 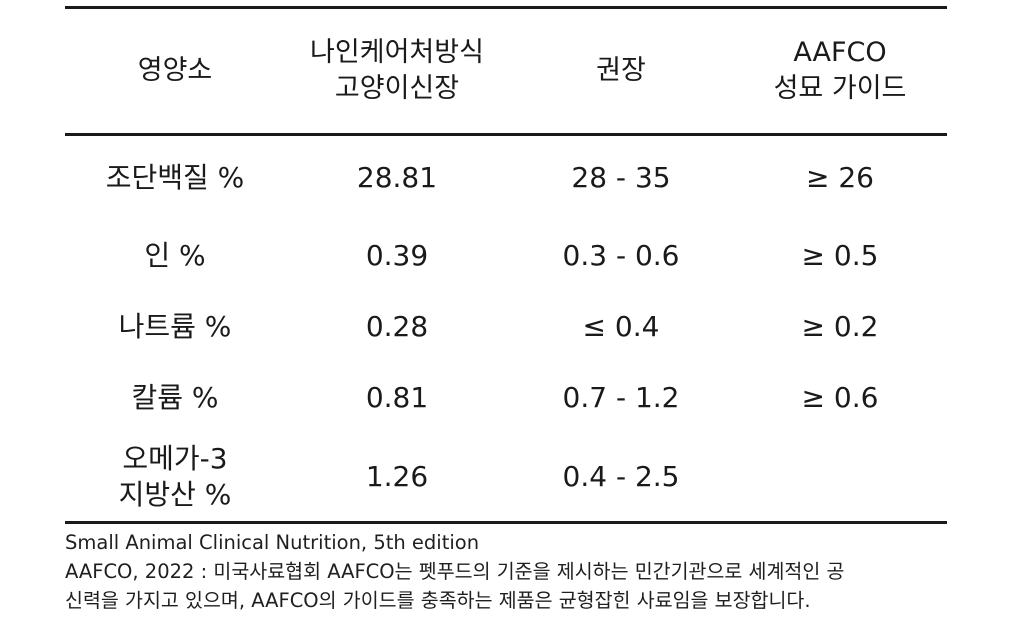 I want to click on cell-aafco: ≥ 26, so click(x=840, y=177).